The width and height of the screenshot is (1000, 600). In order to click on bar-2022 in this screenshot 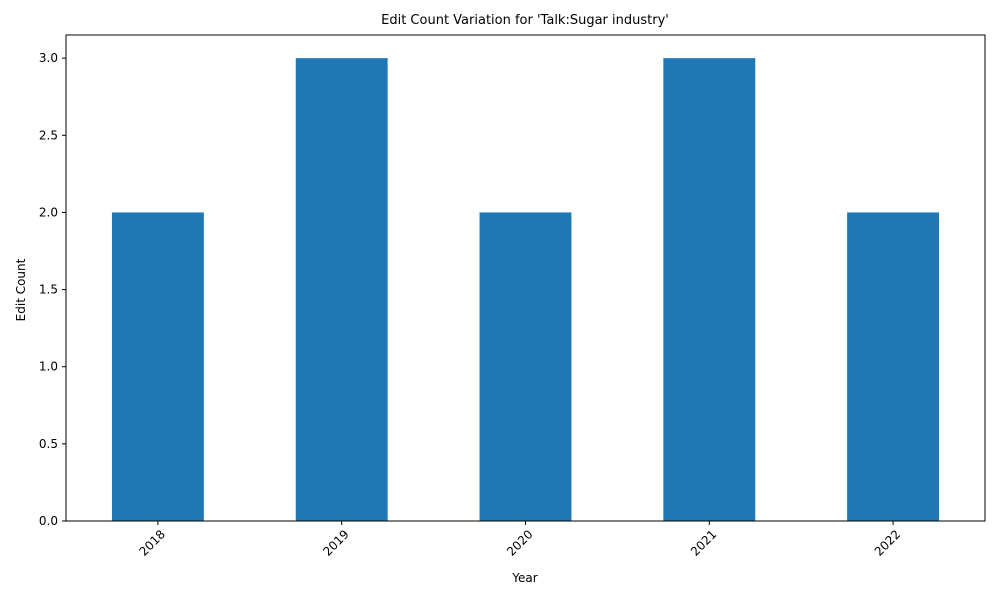, I will do `click(893, 366)`.